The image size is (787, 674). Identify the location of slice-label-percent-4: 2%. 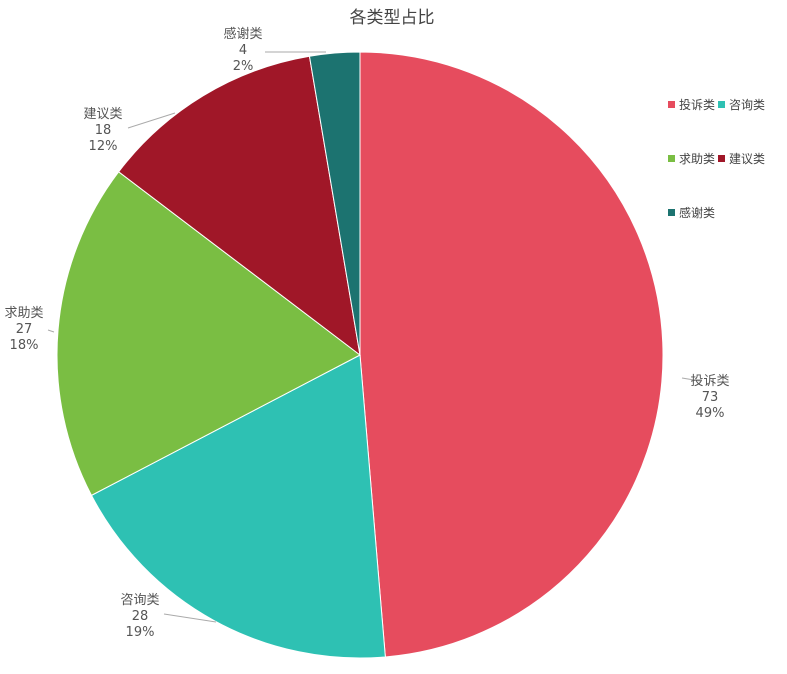
(243, 66).